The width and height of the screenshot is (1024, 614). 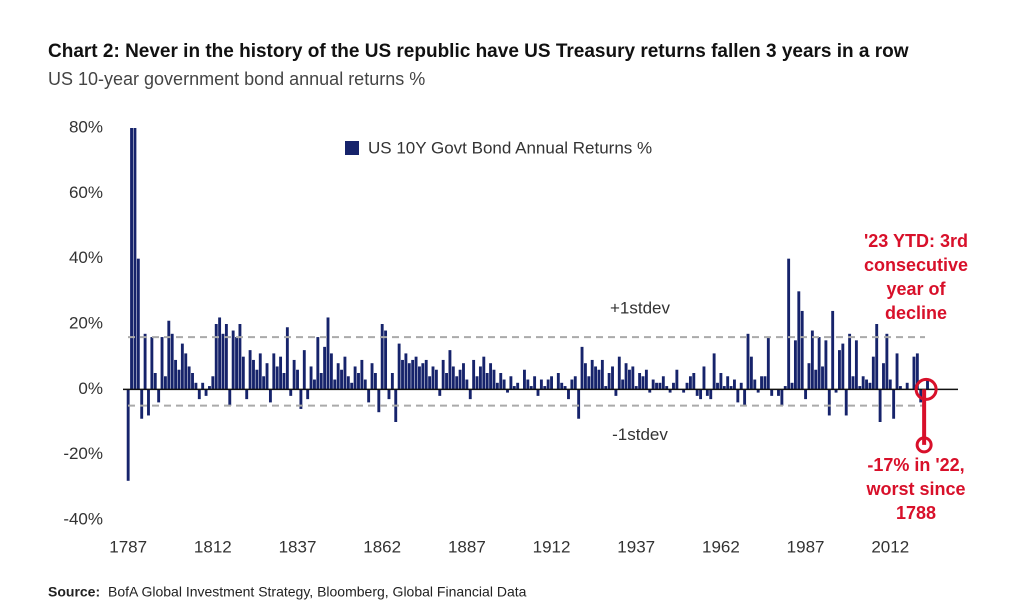 What do you see at coordinates (86, 192) in the screenshot?
I see `y-tick-label: 60%` at bounding box center [86, 192].